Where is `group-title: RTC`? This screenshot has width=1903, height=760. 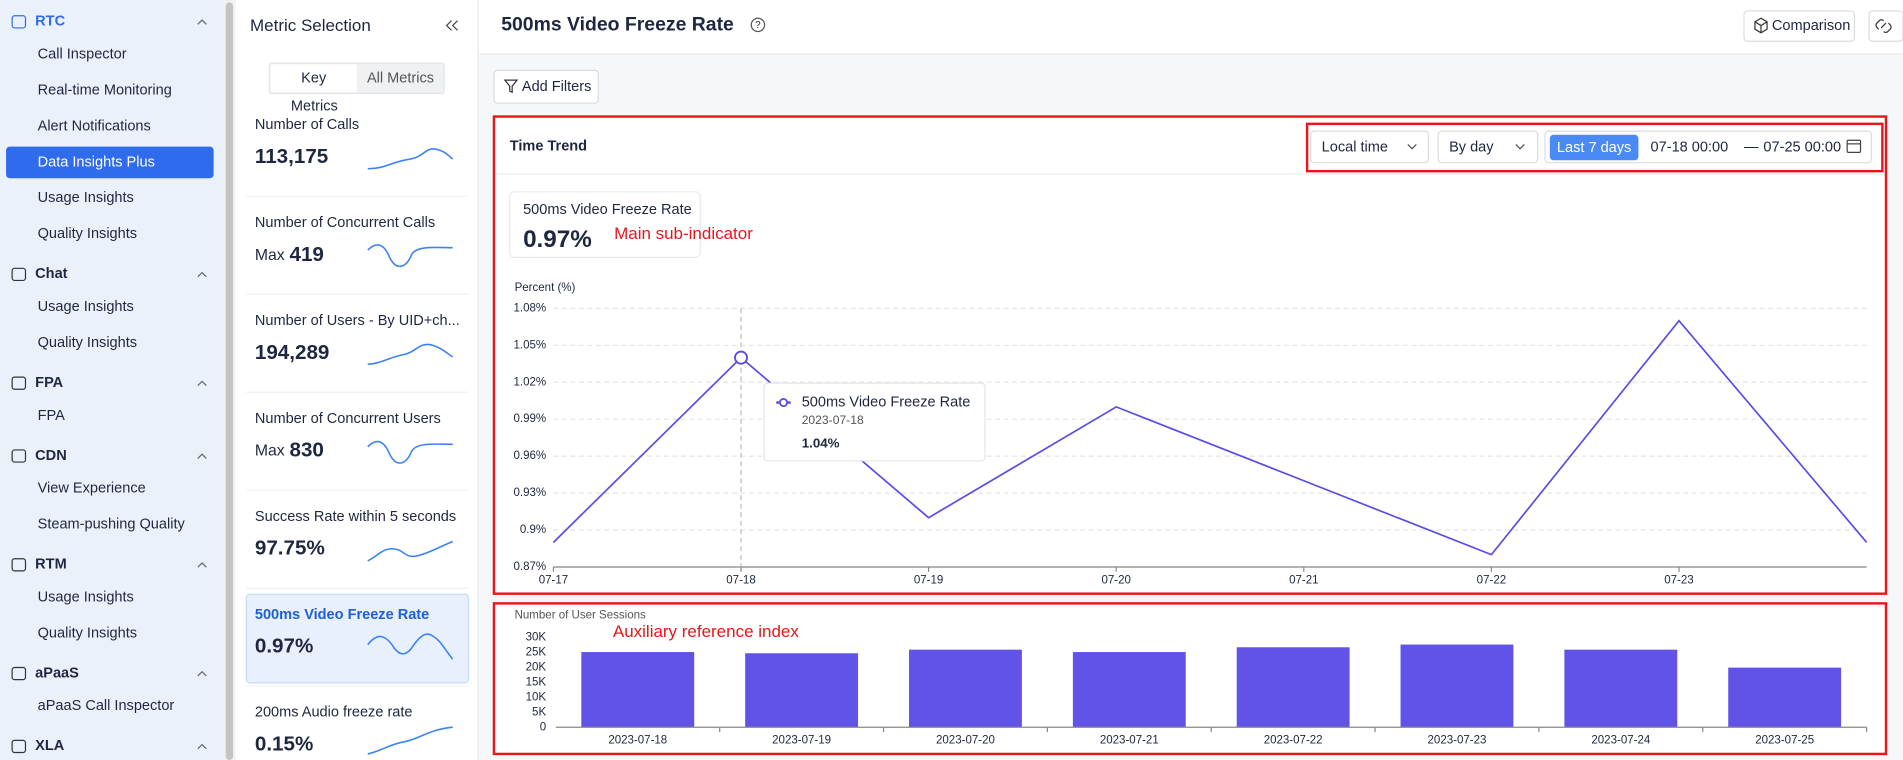
group-title: RTC is located at coordinates (50, 22).